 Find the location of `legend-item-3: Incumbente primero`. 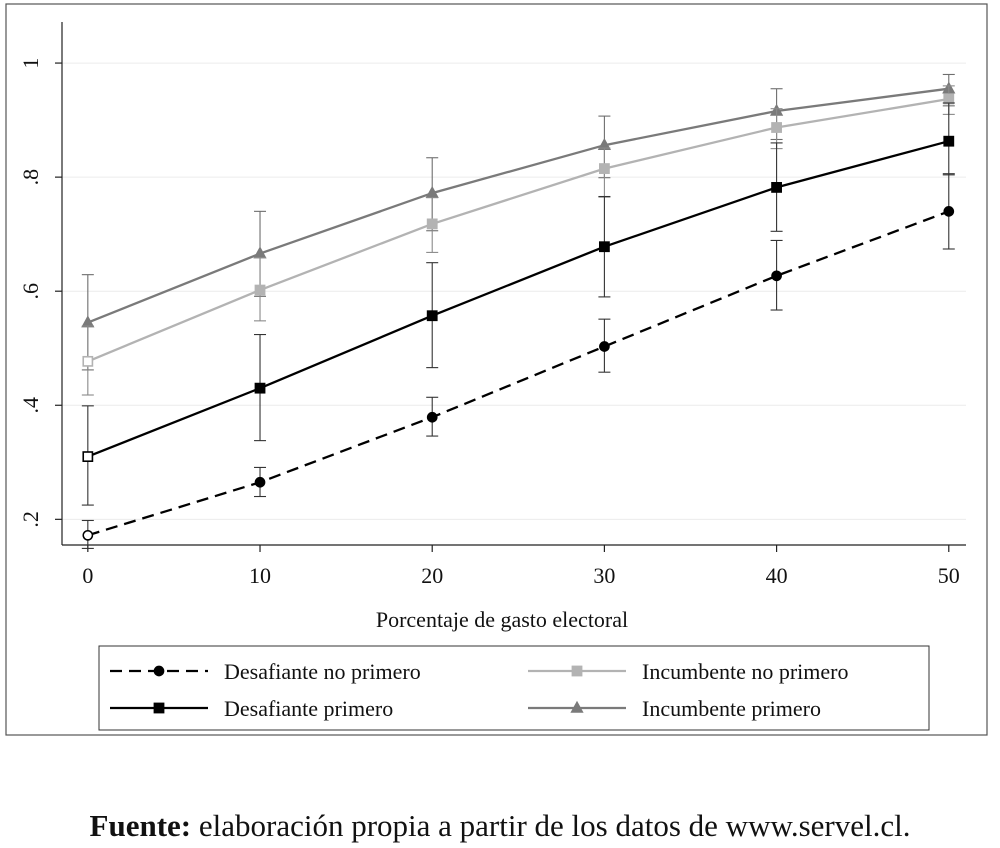

legend-item-3: Incumbente primero is located at coordinates (674, 708).